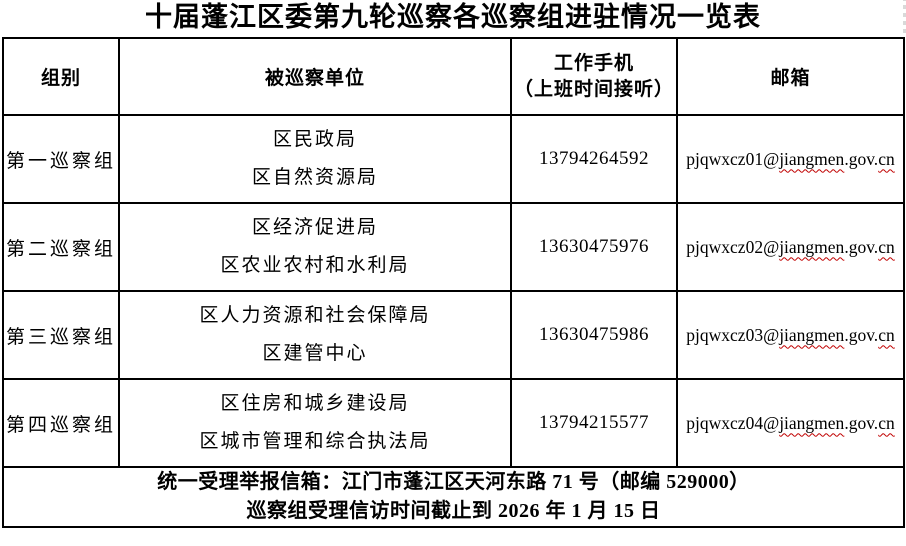  What do you see at coordinates (594, 159) in the screenshot?
I see `phone-number: 13794264592` at bounding box center [594, 159].